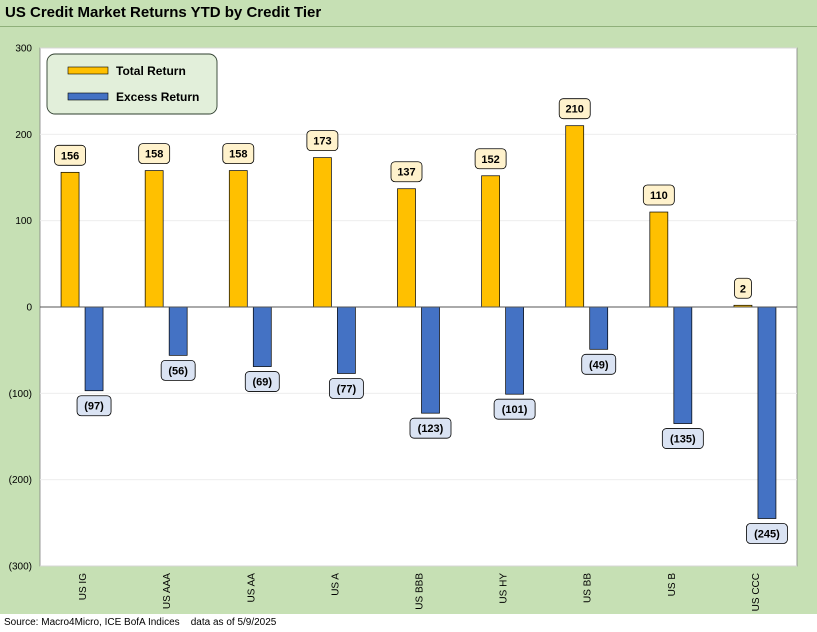 The image size is (817, 632). I want to click on legend: Total Return Excess Return, so click(132, 84).